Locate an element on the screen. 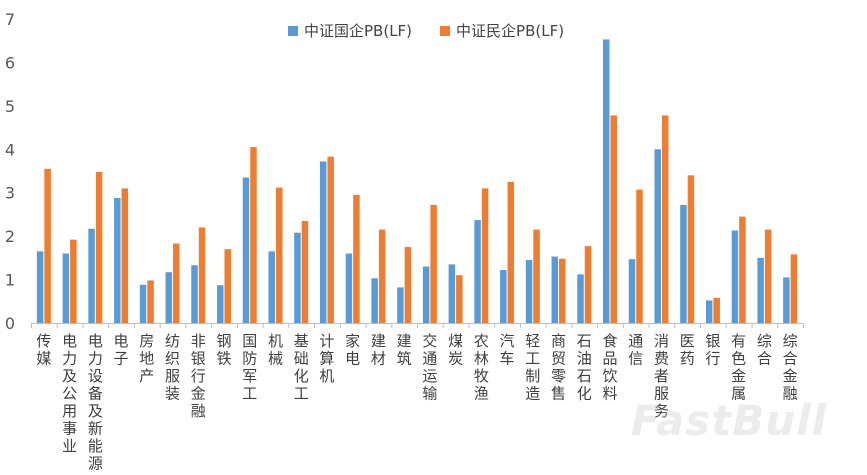  x-category-label: 电子 is located at coordinates (121, 350).